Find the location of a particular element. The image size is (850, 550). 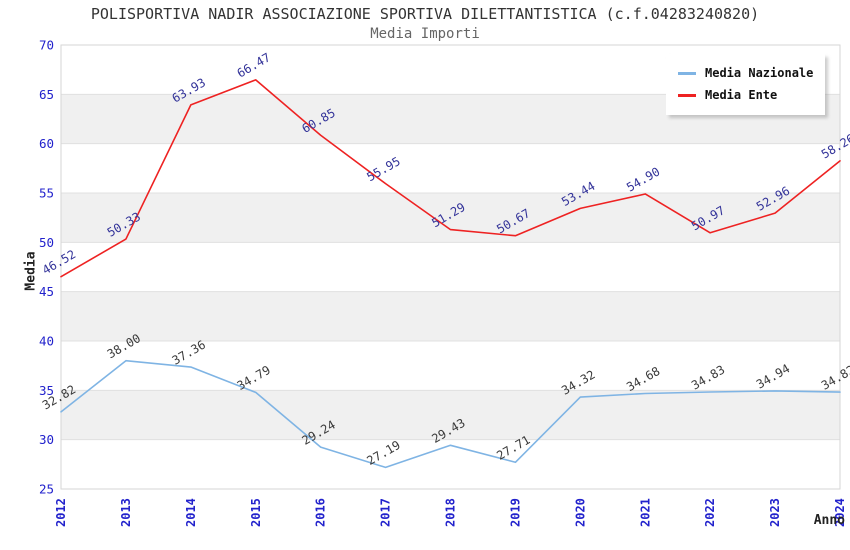

legend-item-media-ente: Media Ente is located at coordinates (745, 95).